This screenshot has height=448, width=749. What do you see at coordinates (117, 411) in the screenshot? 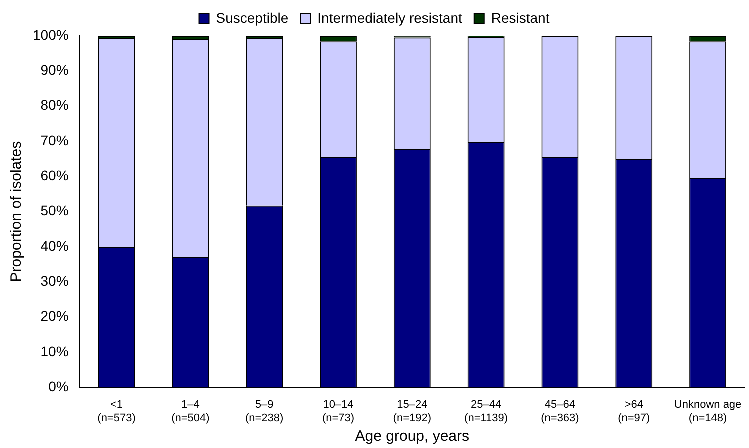
I see `x-tick-label: <1 (n=573)` at bounding box center [117, 411].